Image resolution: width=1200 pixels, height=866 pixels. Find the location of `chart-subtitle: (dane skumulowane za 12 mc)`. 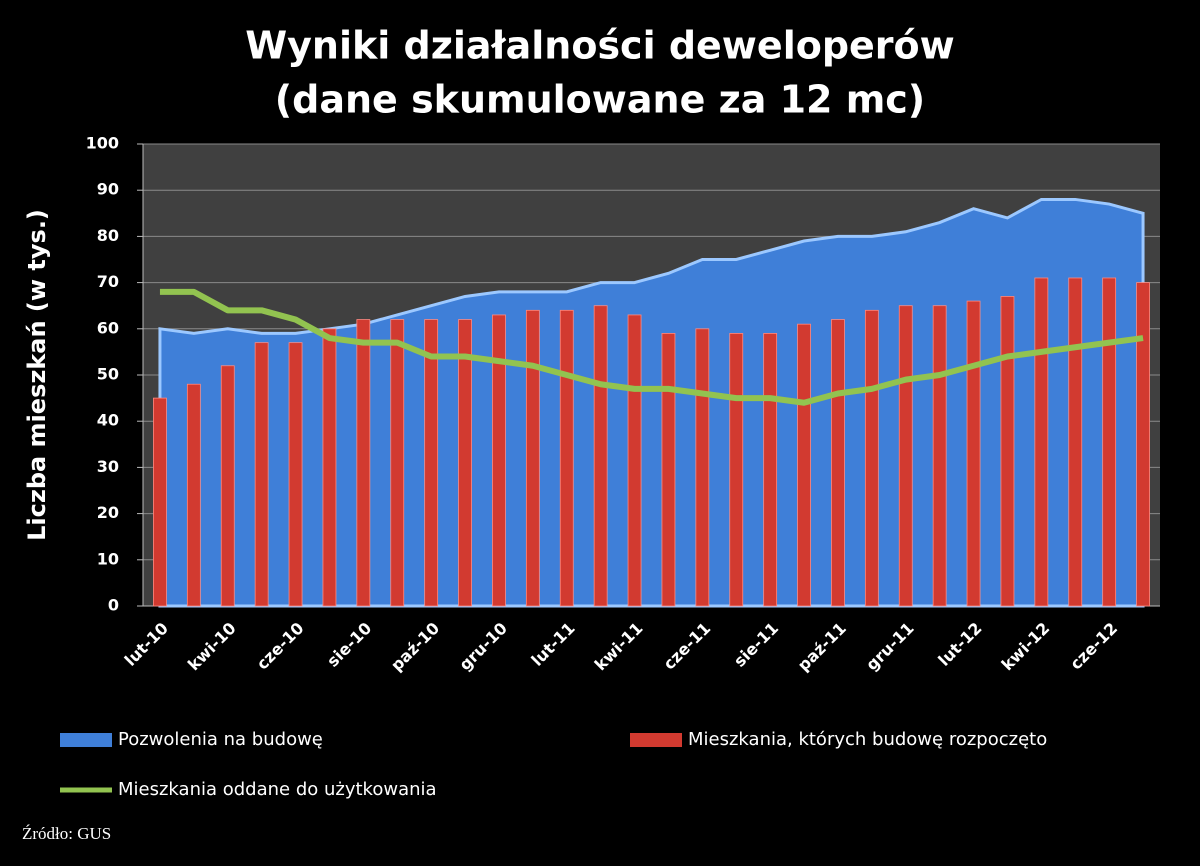

chart-subtitle: (dane skumulowane za 12 mc) is located at coordinates (600, 100).